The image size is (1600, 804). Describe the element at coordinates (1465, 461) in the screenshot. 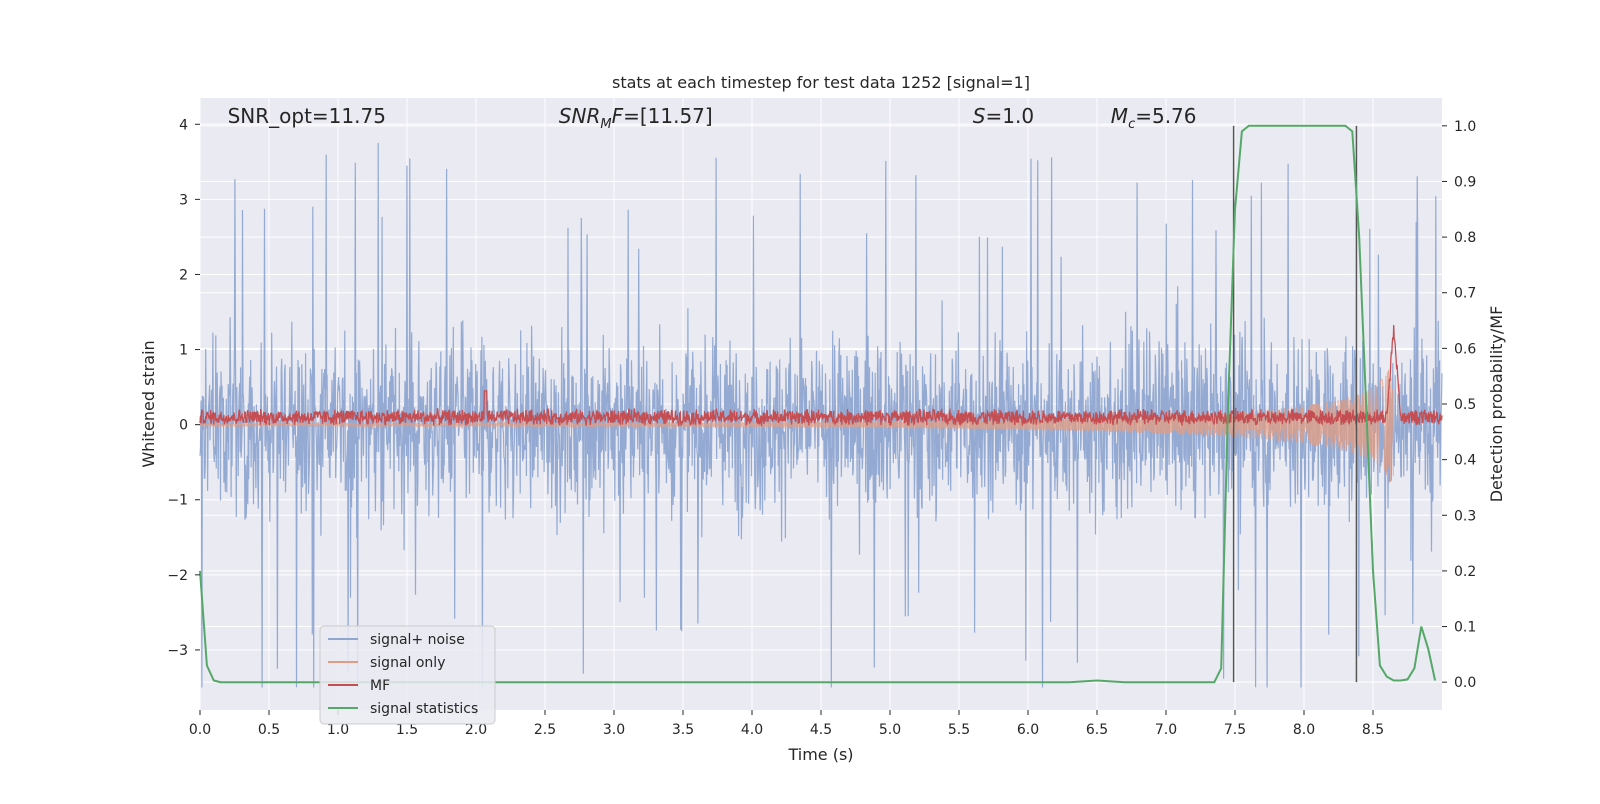

I see `y-right-tick-label: 0.4` at that location.